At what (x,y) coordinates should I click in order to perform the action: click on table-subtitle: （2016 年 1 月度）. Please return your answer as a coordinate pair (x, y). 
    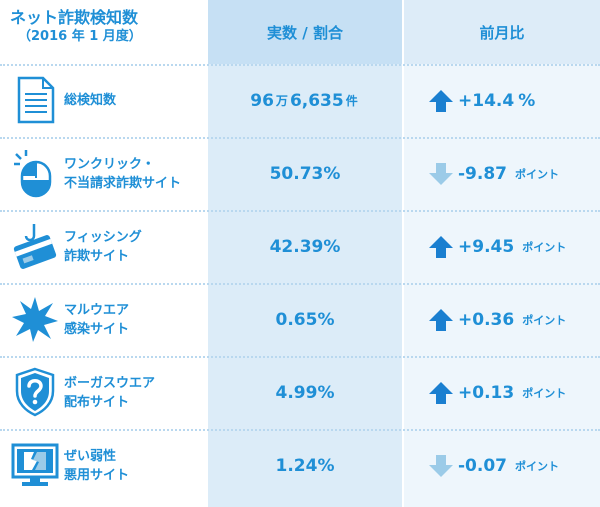
    Looking at the image, I should click on (80, 36).